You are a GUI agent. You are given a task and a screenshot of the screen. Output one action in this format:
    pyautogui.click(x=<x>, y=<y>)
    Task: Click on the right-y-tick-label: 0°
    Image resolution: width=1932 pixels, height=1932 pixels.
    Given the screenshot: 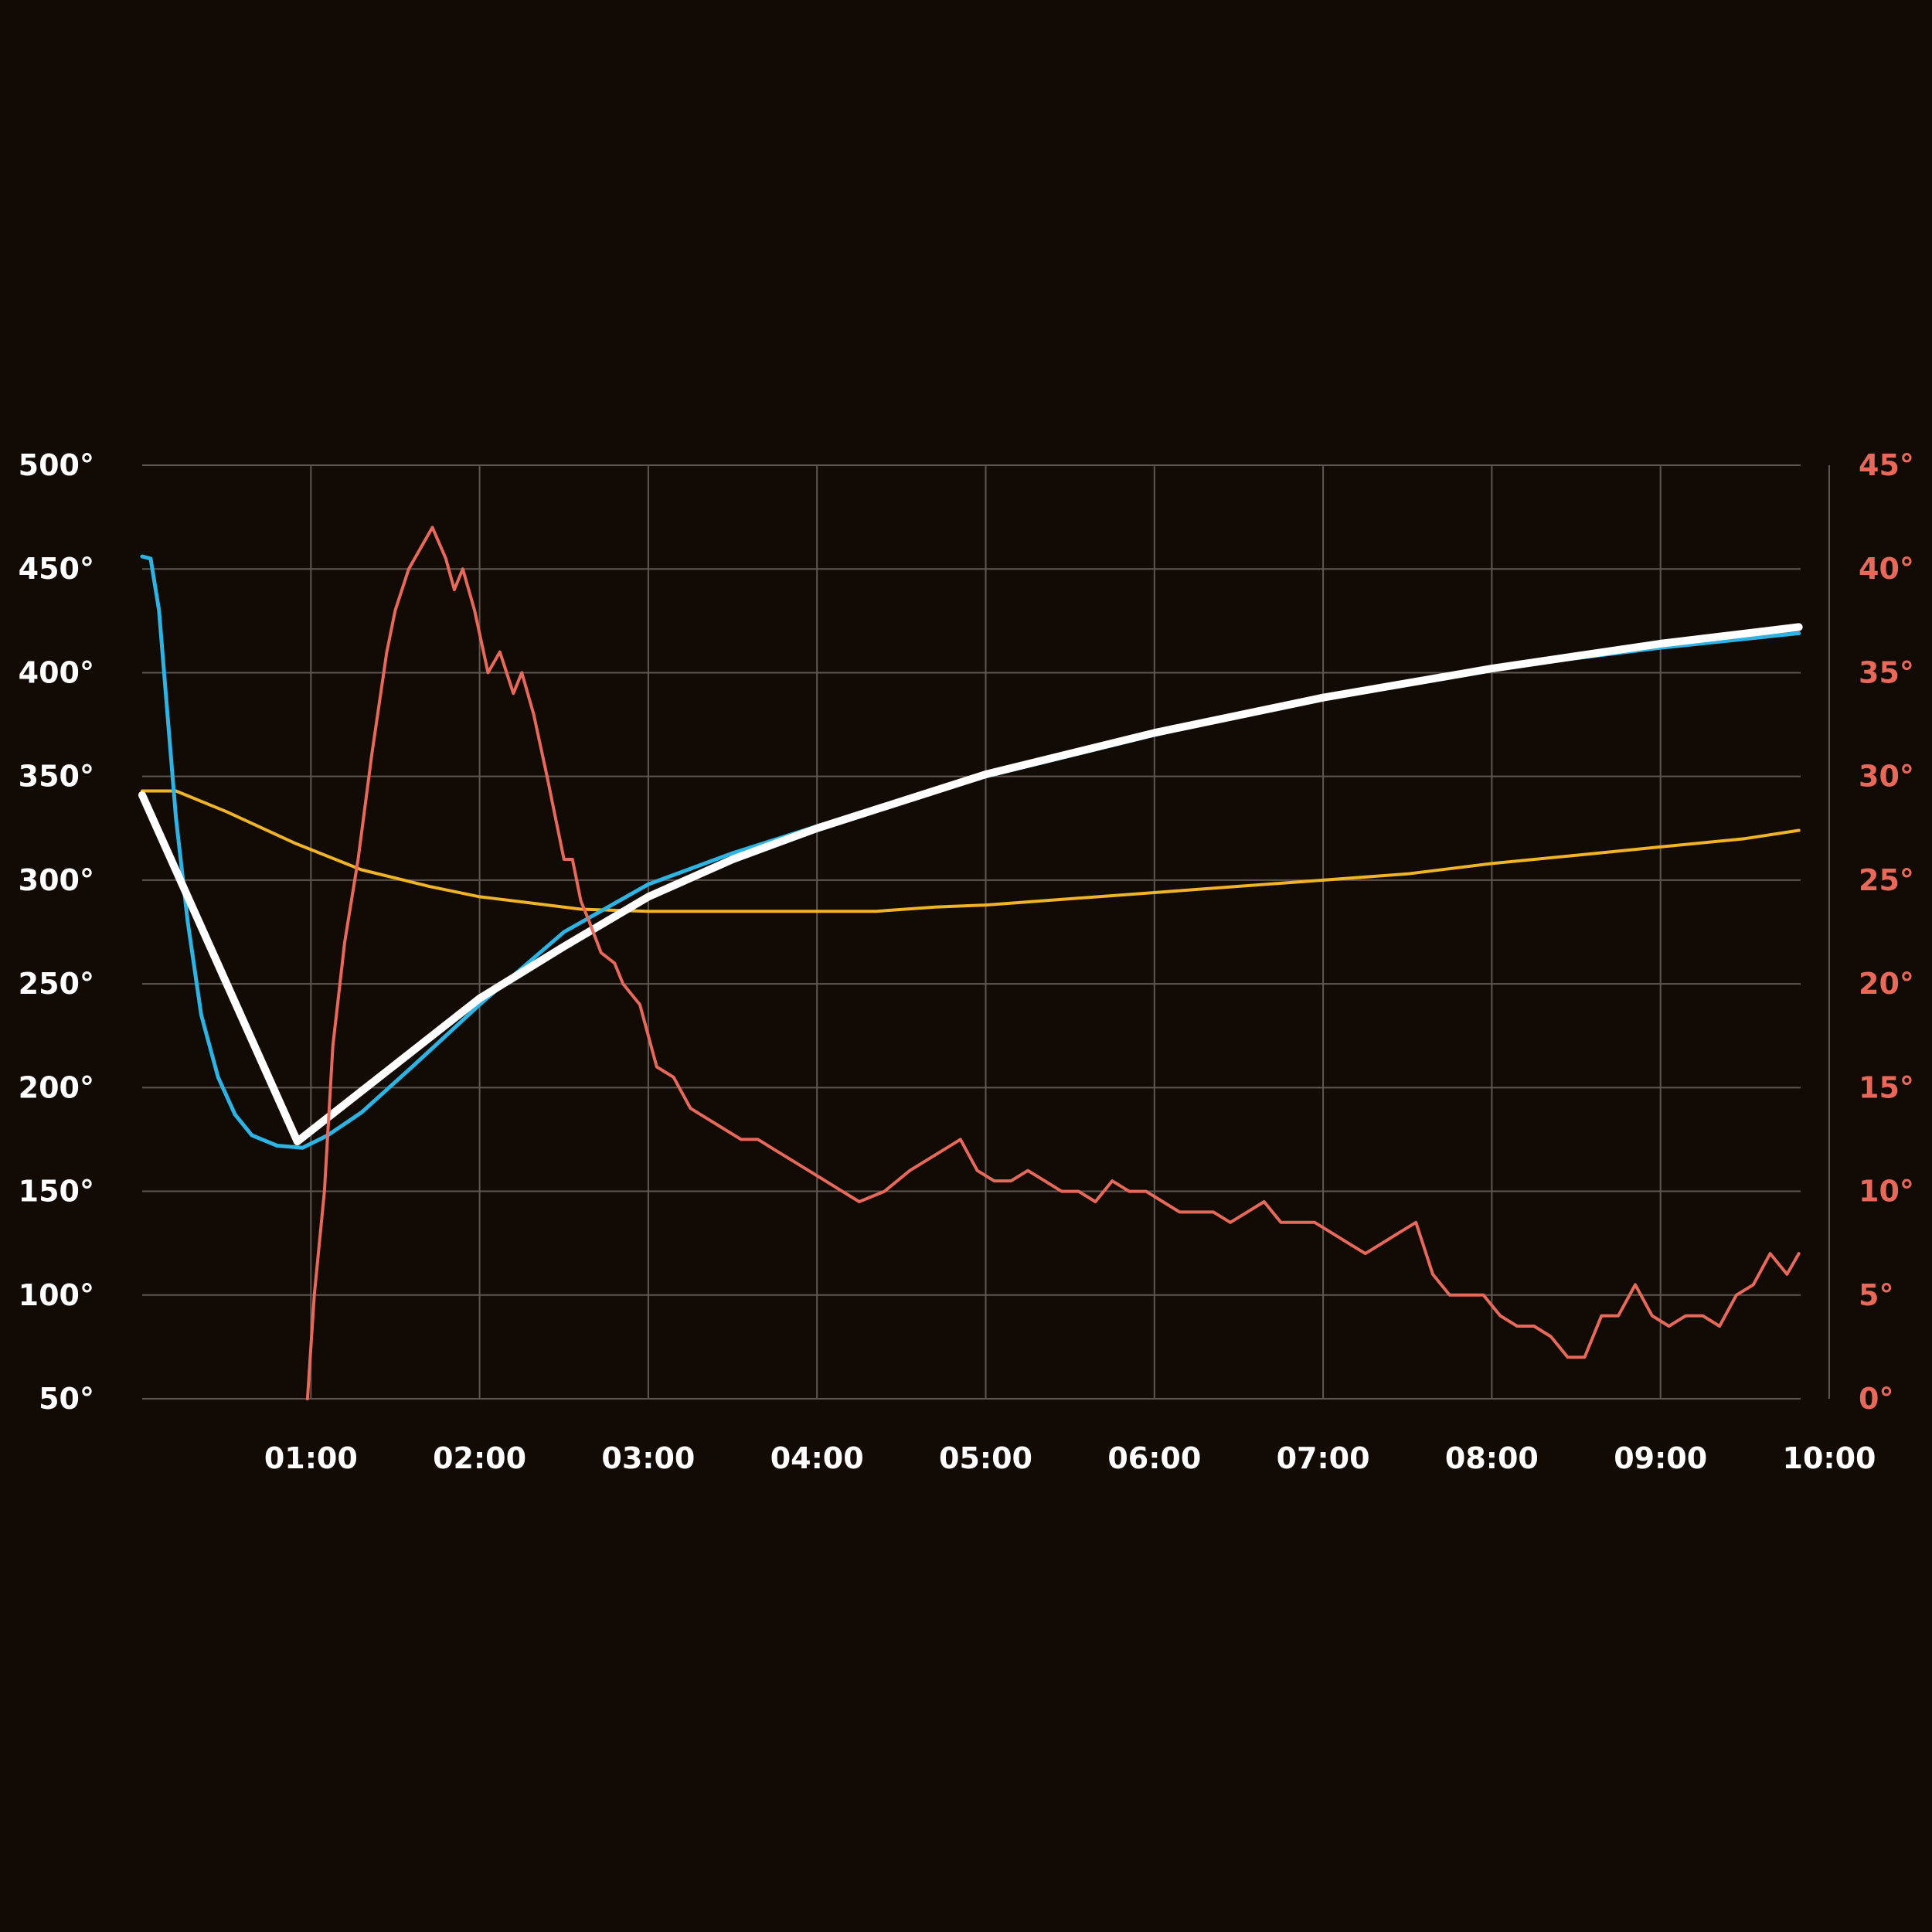 What is the action you would take?
    pyautogui.click(x=1876, y=1399)
    